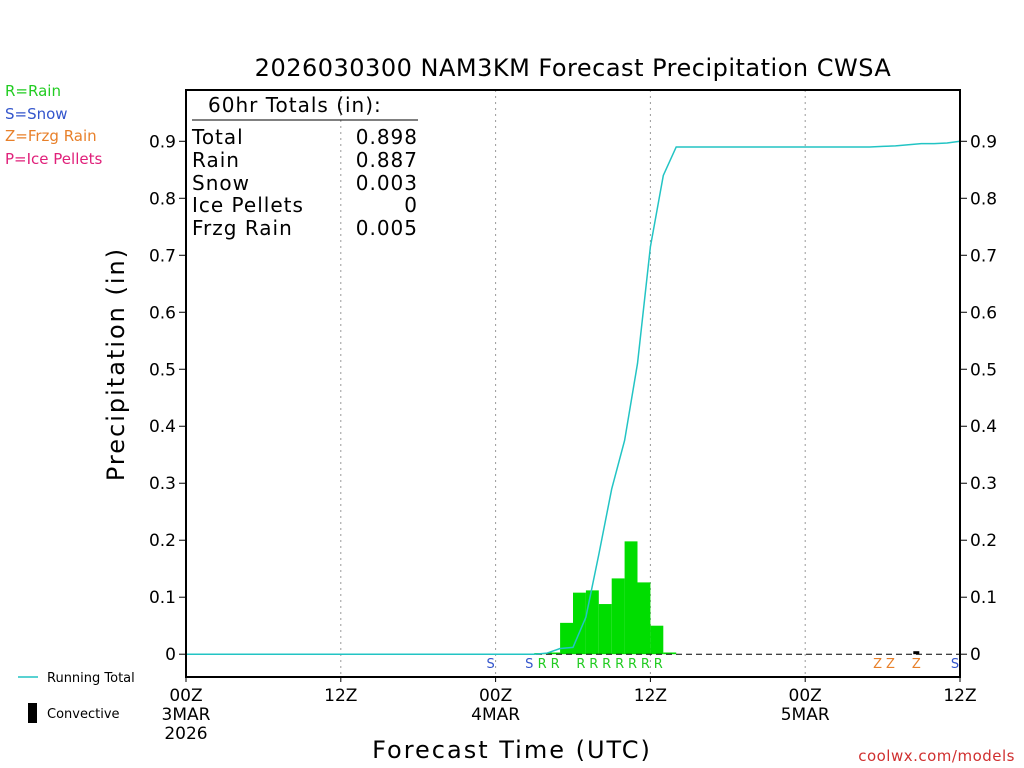 The height and width of the screenshot is (768, 1024). I want to click on totals-value-rain: 0.887, so click(387, 160).